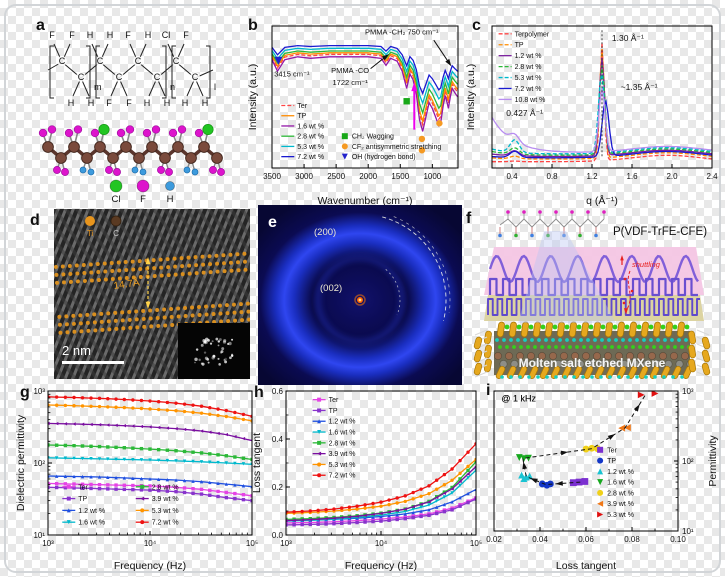 The height and width of the screenshot is (577, 725). I want to click on panel-h-label: h, so click(259, 392).